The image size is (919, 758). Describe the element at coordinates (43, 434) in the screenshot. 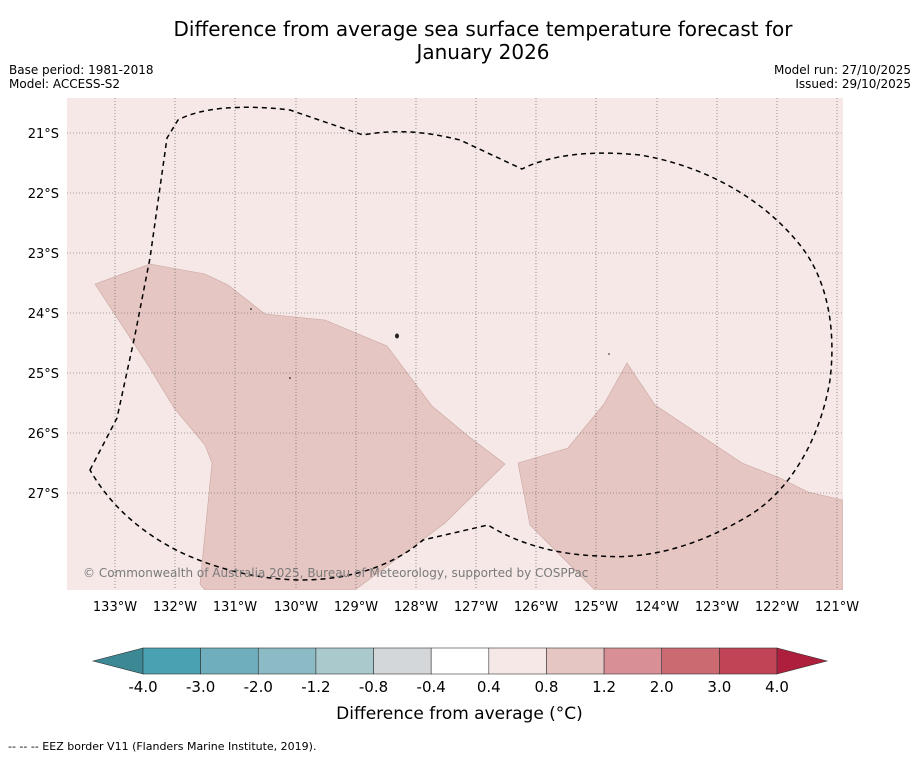

I see `lat-label: 26°S` at that location.